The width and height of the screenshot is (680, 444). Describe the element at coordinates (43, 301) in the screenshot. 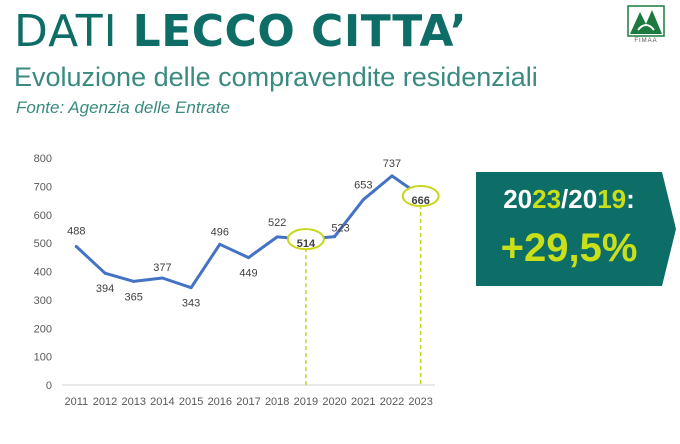

I see `y-tick-label: 300` at that location.